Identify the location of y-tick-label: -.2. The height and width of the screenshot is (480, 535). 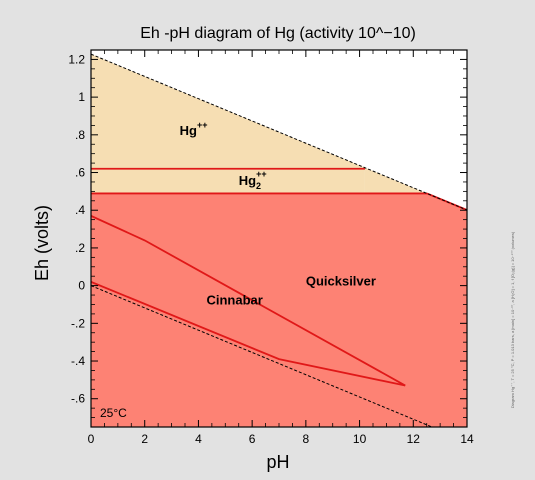
(78, 323).